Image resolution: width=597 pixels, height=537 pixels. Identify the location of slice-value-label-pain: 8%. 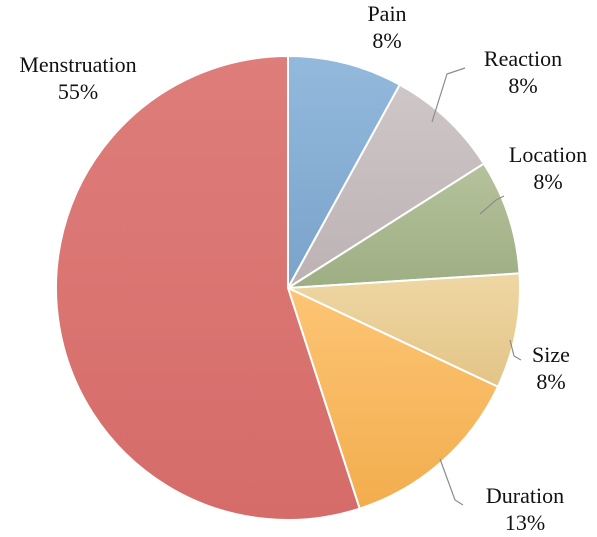
(386, 40).